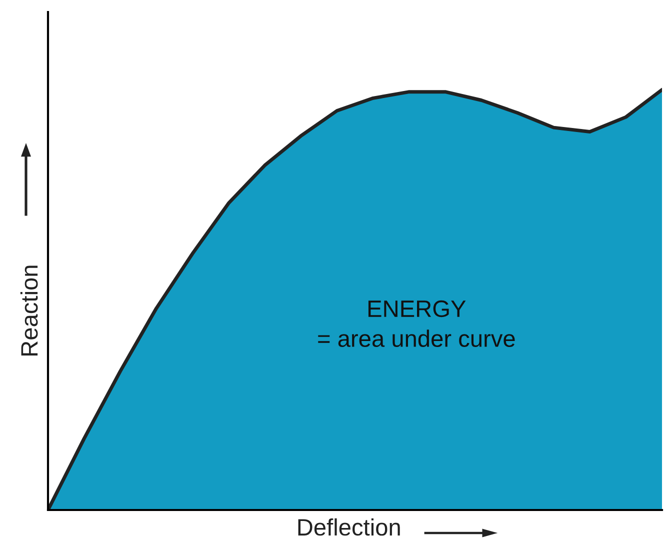 This screenshot has height=547, width=670. What do you see at coordinates (416, 339) in the screenshot?
I see `annotation: = area under curve` at bounding box center [416, 339].